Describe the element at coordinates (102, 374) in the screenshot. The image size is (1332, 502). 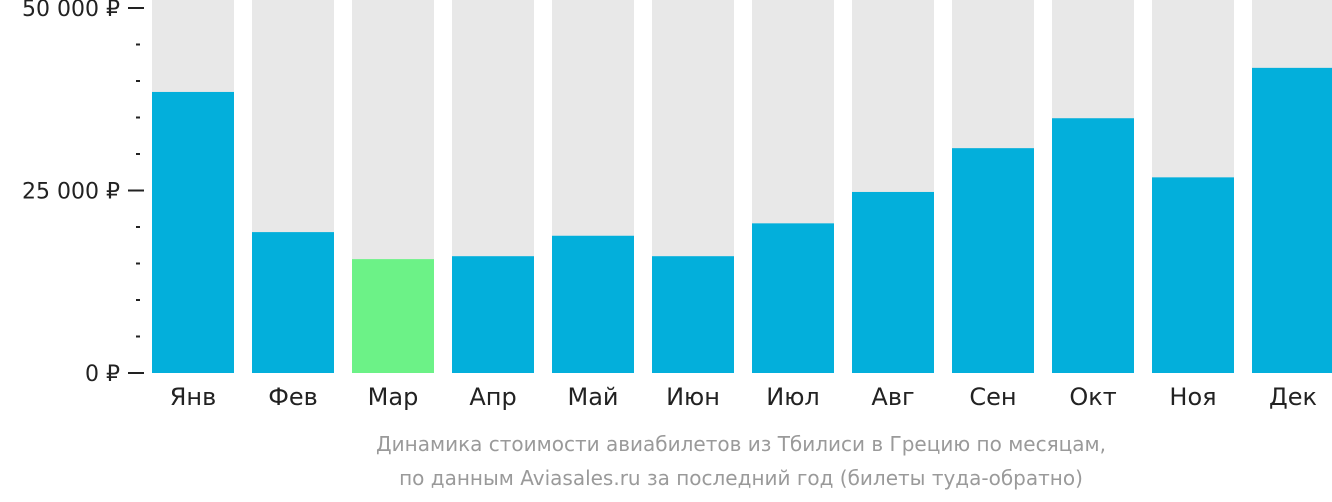
I see `y-tick-label: 0 ₽` at that location.